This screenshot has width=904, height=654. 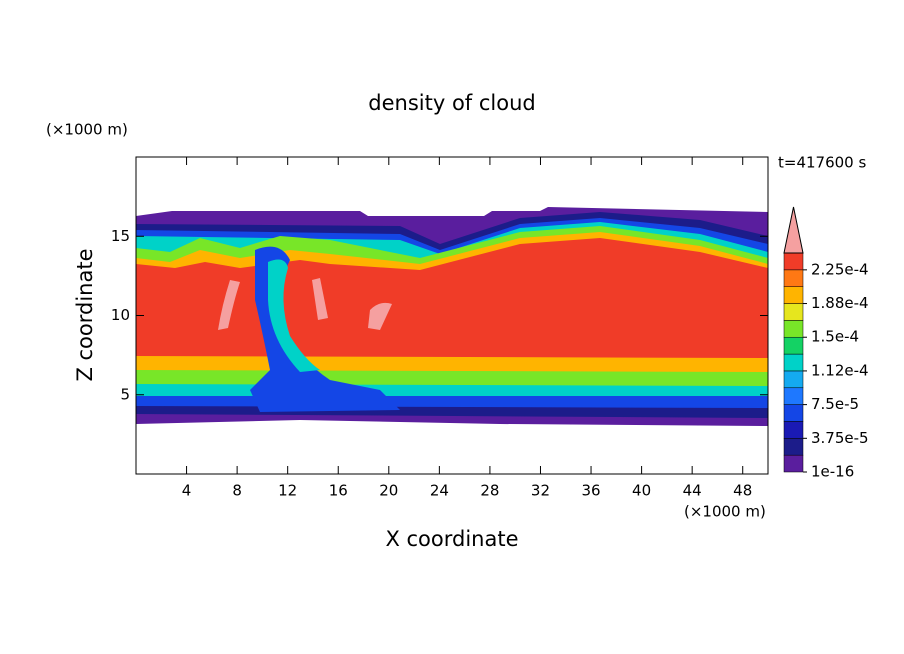 I want to click on colorbar-tick-label: 7.5e-5, so click(x=835, y=404).